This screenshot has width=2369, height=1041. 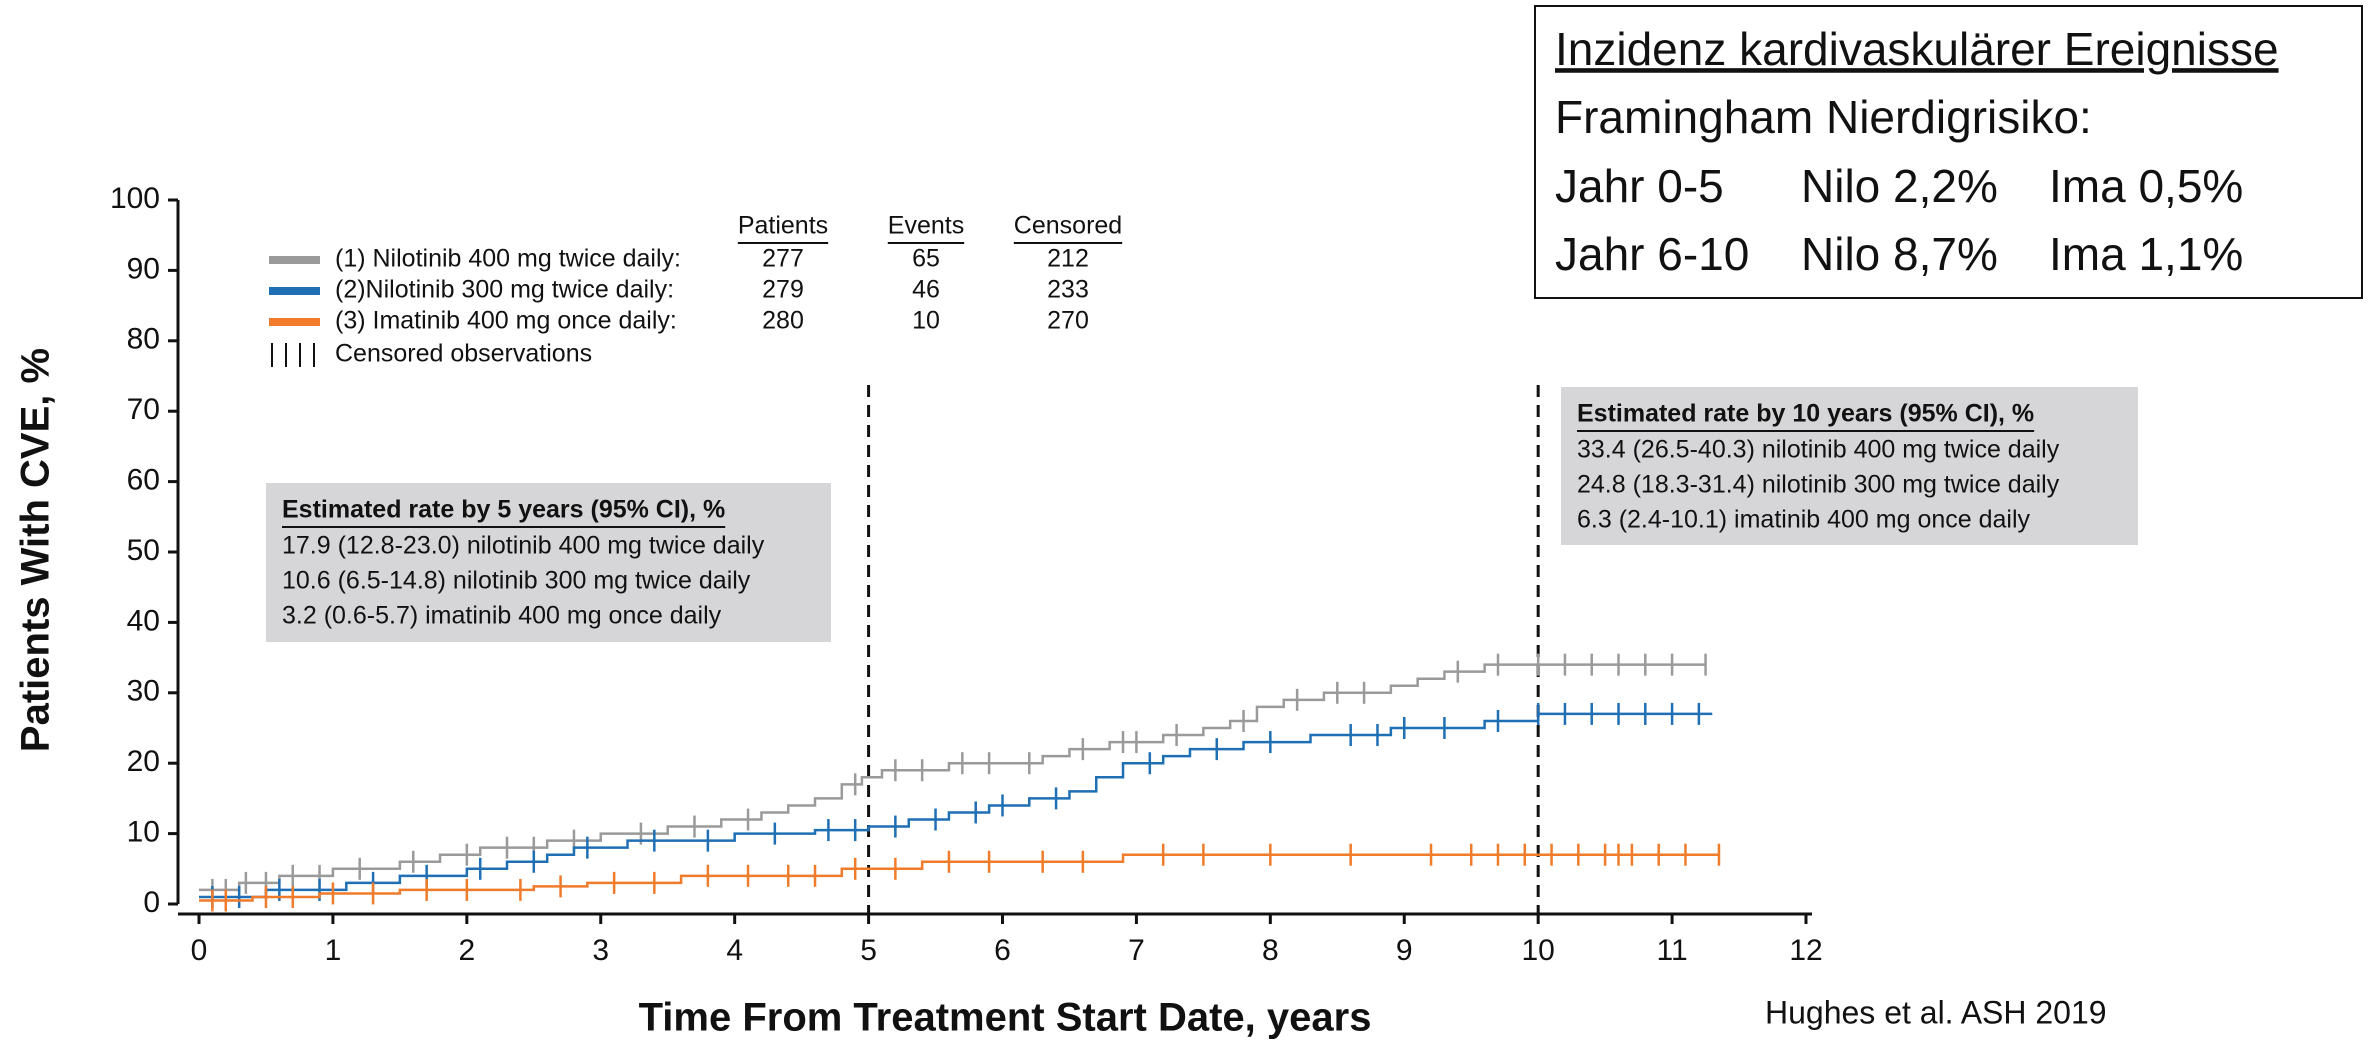 I want to click on x-tick-label: 1, so click(x=333, y=950).